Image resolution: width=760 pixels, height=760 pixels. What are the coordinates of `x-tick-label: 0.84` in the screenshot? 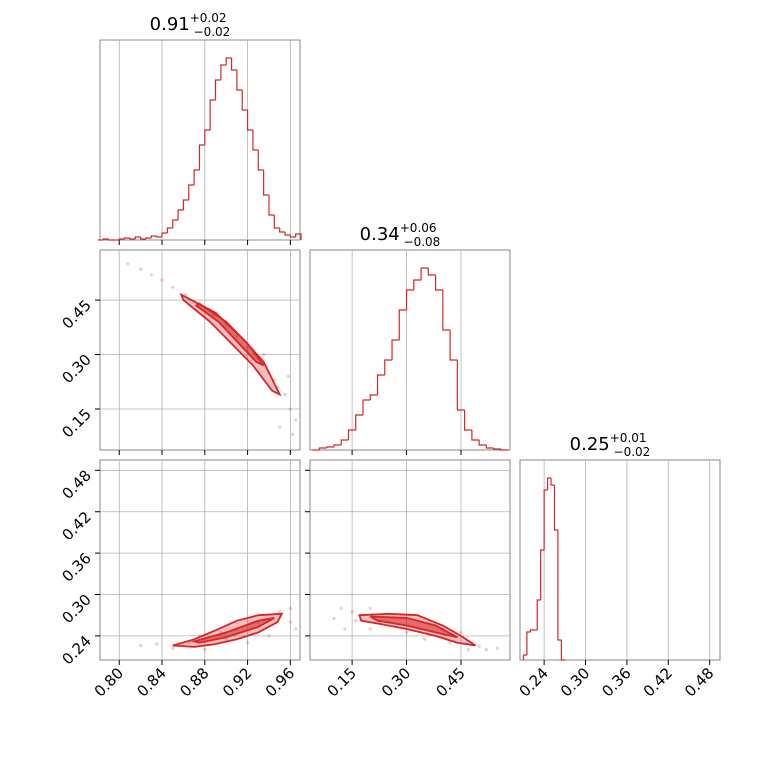 It's located at (152, 682).